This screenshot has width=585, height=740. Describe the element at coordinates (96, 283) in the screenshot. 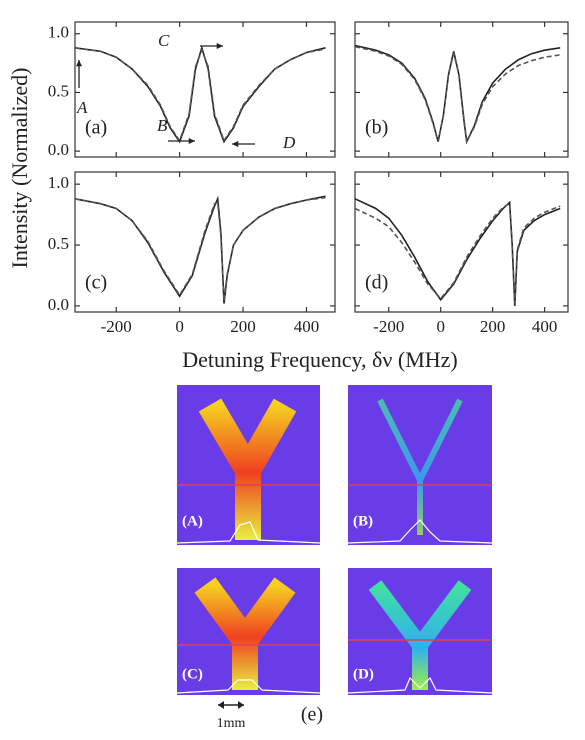

I see `panel-label: (c)` at that location.